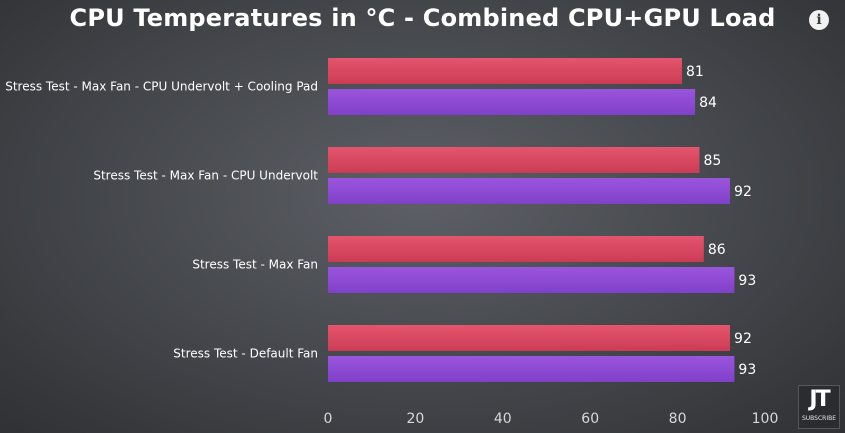  Describe the element at coordinates (255, 265) in the screenshot. I see `category-label: Stress Test - Max Fan` at that location.